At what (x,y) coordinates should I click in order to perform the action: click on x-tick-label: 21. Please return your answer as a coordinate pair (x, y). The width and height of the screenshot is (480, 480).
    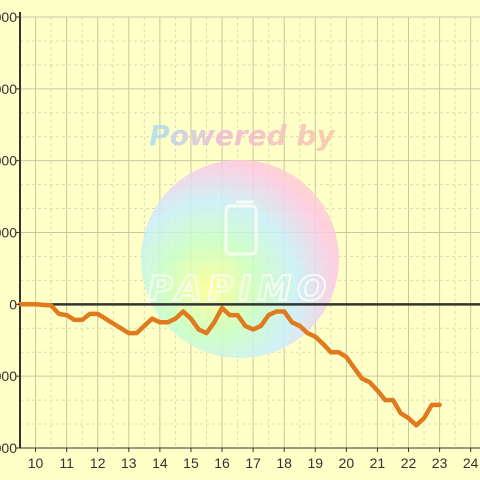
    Looking at the image, I should click on (378, 463).